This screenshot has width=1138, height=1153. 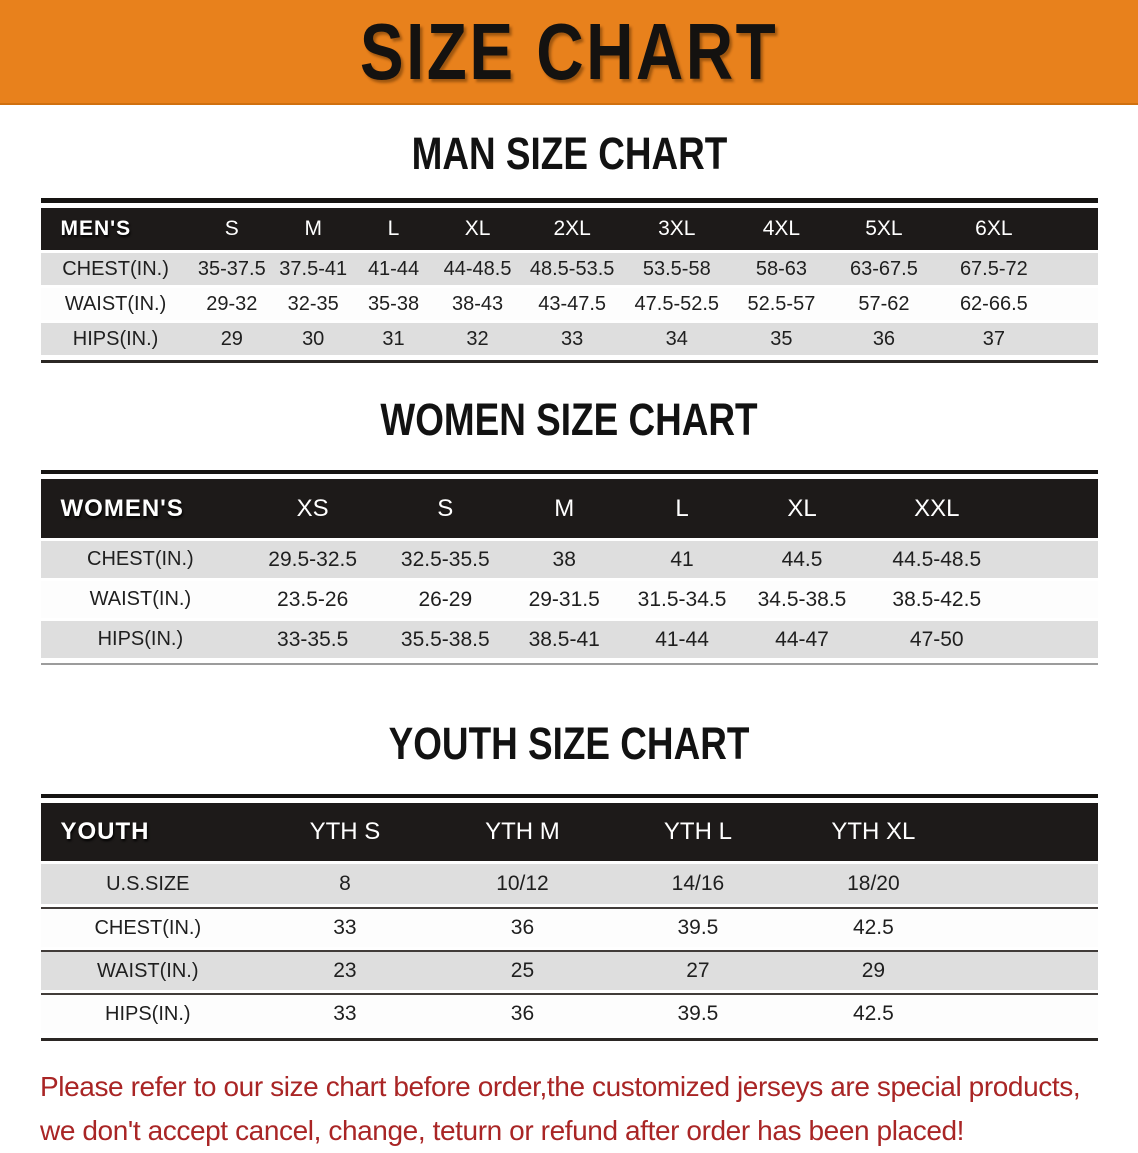 I want to click on size-column-header: XL, so click(x=477, y=229).